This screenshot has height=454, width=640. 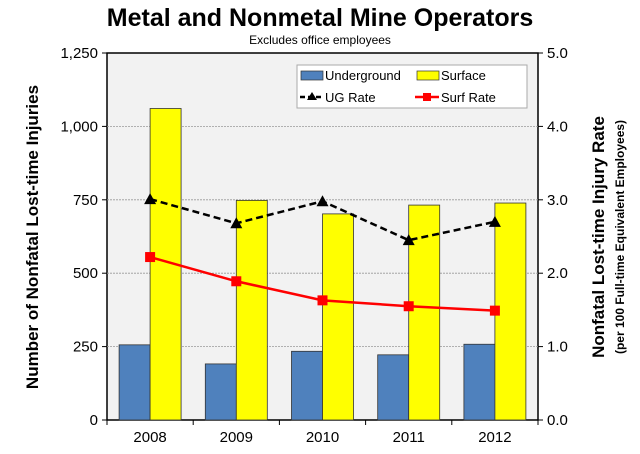 What do you see at coordinates (85, 347) in the screenshot?
I see `y-tick-label: 250` at bounding box center [85, 347].